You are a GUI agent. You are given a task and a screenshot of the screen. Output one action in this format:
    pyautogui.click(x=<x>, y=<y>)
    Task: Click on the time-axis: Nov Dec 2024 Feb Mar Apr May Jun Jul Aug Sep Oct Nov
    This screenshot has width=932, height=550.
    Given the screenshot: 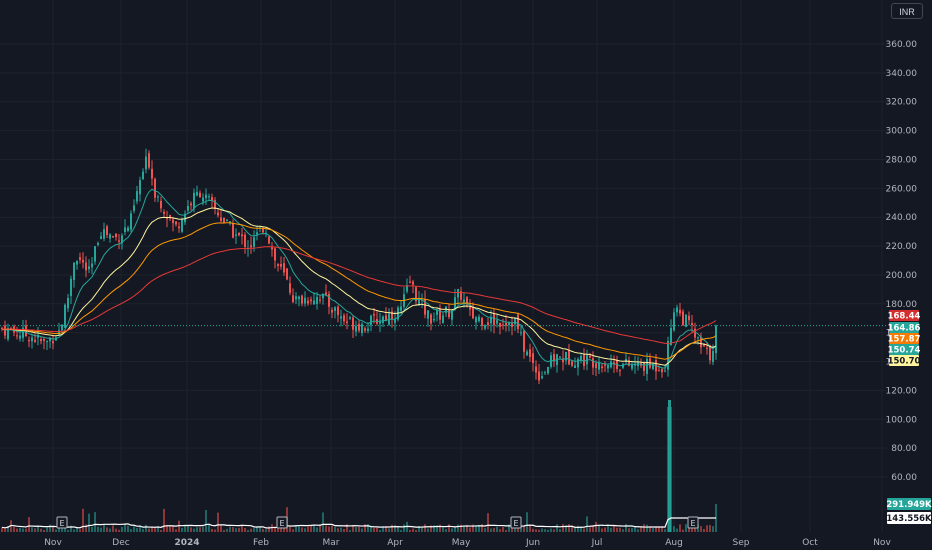 What is the action you would take?
    pyautogui.click(x=467, y=543)
    